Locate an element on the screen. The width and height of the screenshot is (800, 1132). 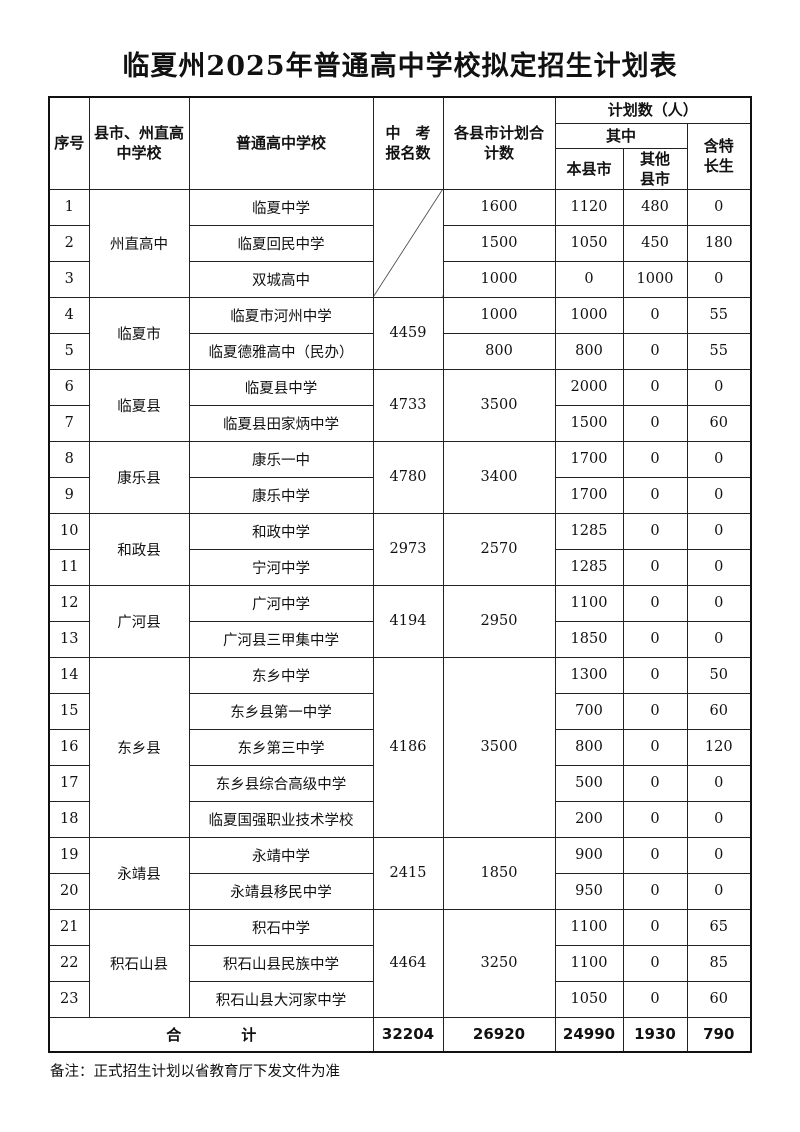
local-count: 1120 is located at coordinates (589, 207).